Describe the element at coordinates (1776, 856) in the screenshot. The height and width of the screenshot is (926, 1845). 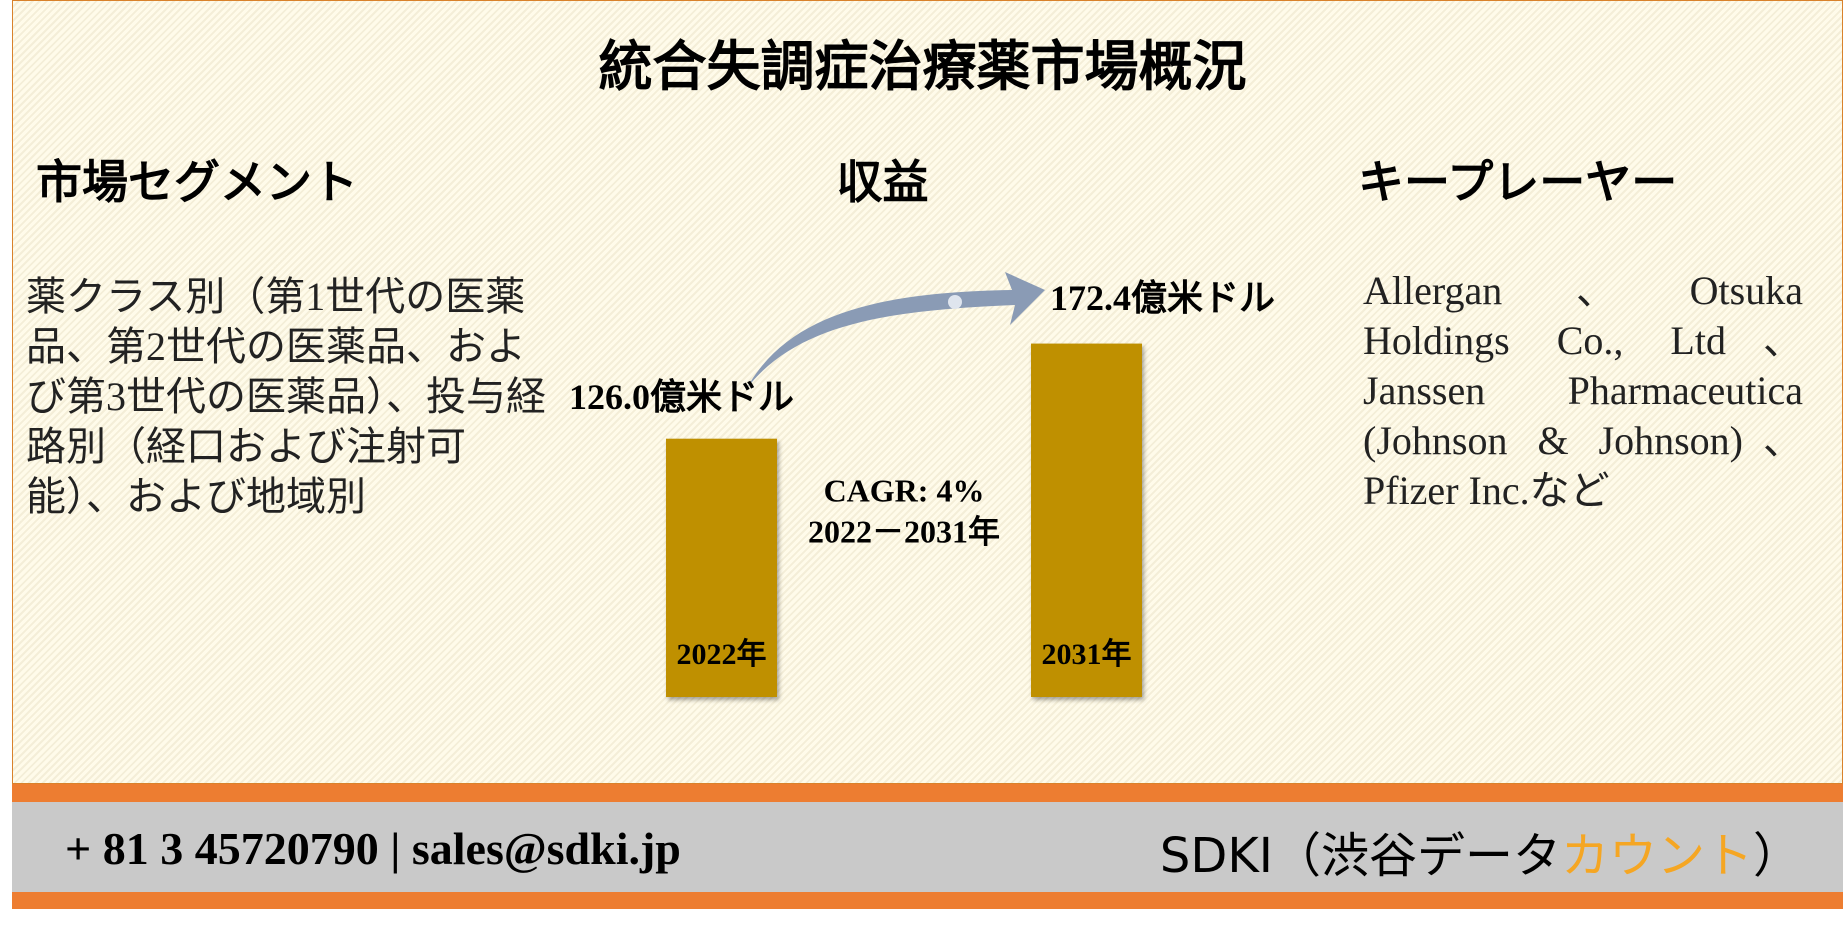
I see `company-end: ）` at that location.